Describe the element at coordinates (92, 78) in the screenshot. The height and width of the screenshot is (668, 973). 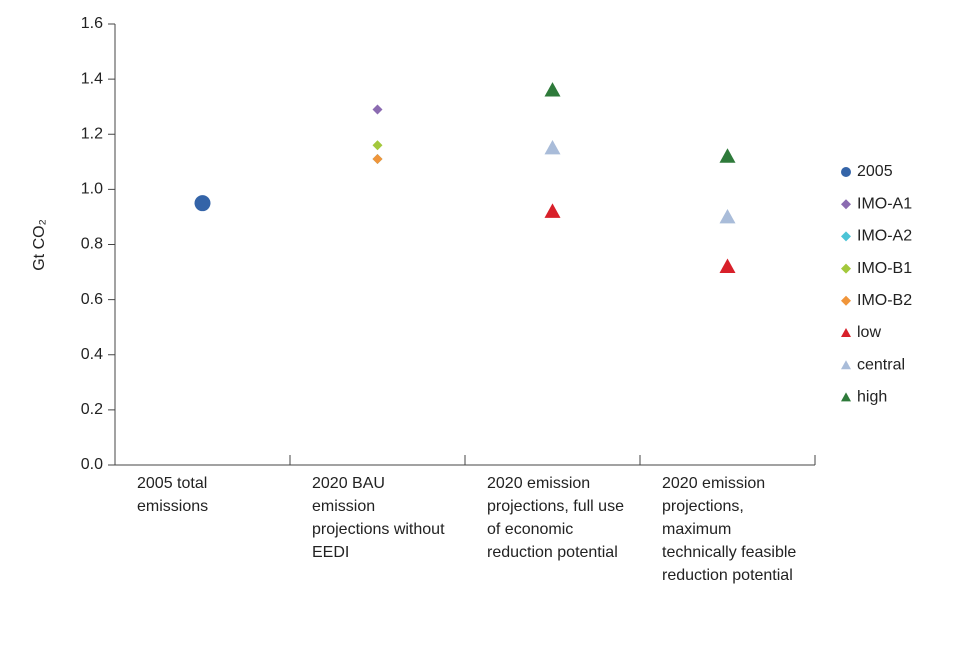
I see `y-tick-label: 1.4` at that location.